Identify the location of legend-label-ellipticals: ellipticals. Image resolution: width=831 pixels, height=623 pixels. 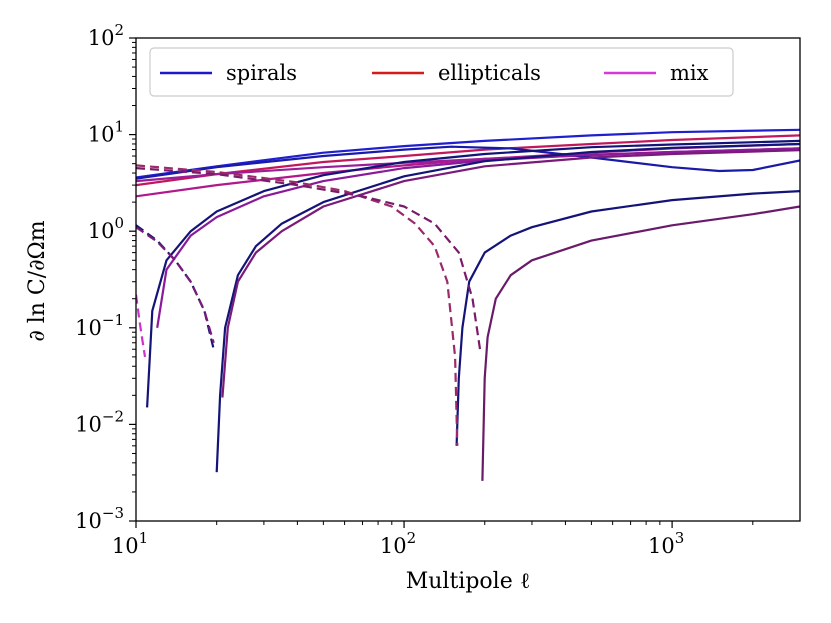
(489, 73).